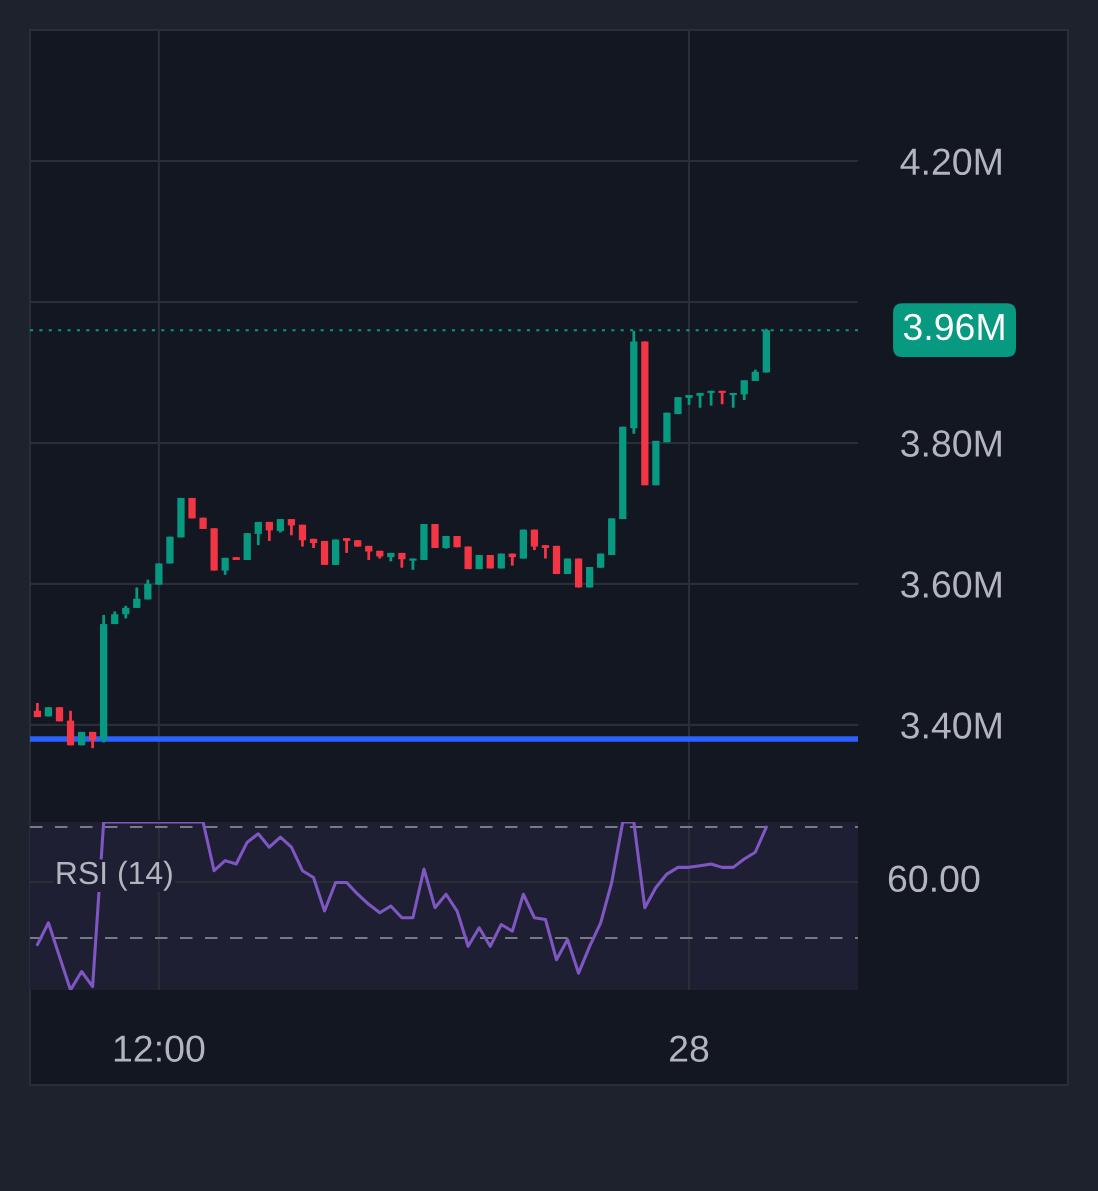  I want to click on text: 60.00, so click(934, 879).